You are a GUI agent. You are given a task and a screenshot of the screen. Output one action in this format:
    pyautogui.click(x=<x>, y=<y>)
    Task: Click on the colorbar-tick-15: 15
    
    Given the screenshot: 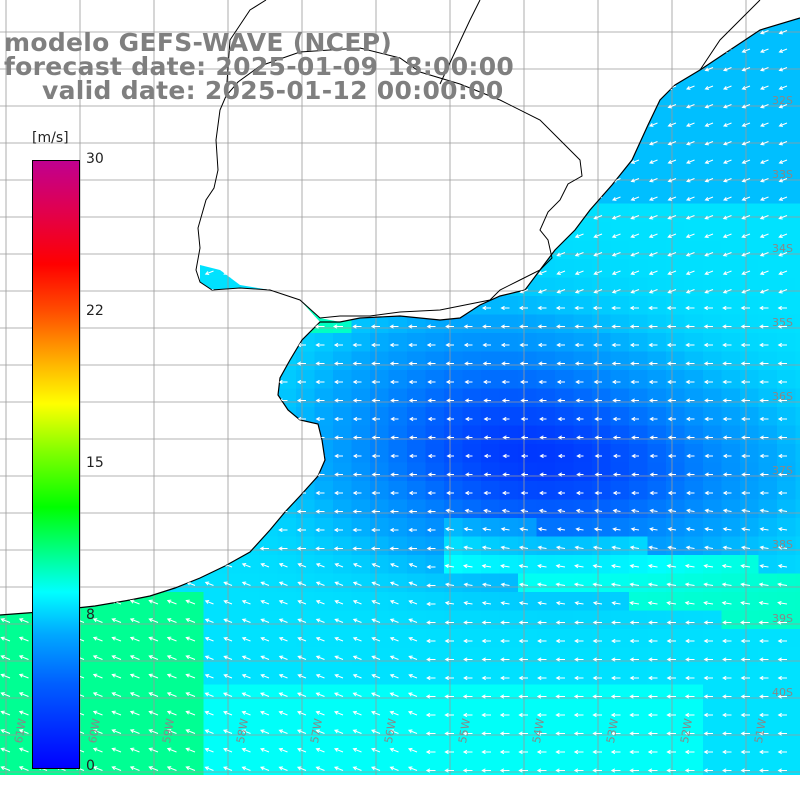 What is the action you would take?
    pyautogui.click(x=95, y=463)
    